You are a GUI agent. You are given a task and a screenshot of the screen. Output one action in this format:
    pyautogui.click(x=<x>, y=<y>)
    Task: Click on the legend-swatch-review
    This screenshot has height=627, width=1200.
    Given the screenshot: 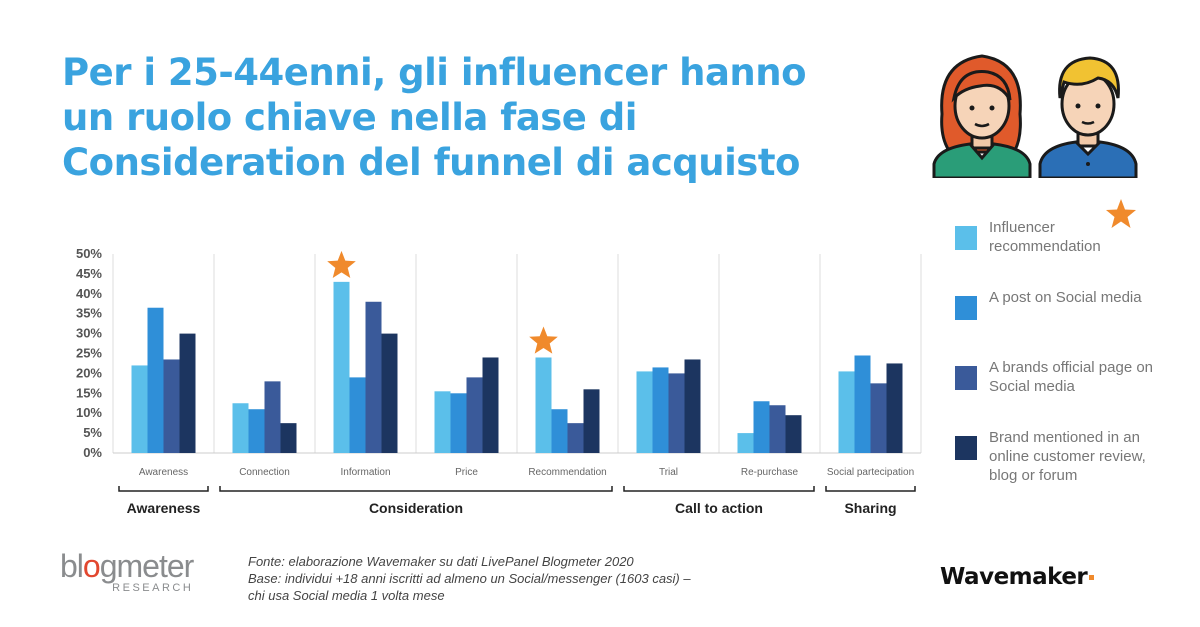 What is the action you would take?
    pyautogui.click(x=966, y=448)
    